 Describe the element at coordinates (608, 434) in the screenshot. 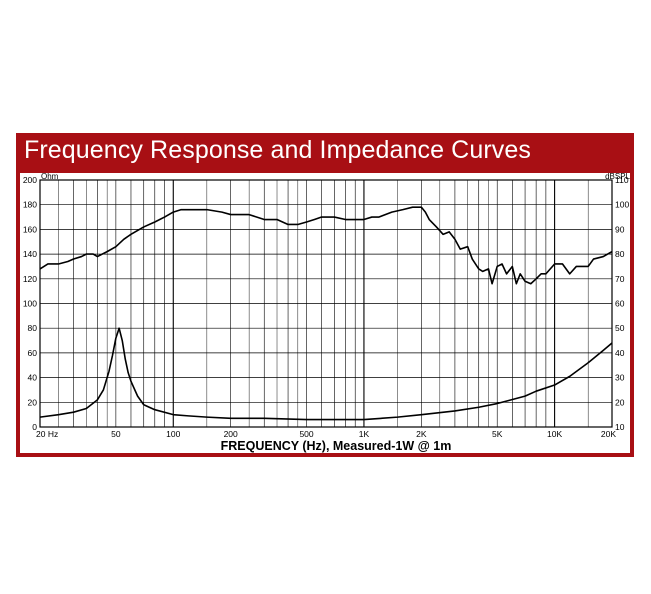

I see `x-tick-label: 20K` at that location.